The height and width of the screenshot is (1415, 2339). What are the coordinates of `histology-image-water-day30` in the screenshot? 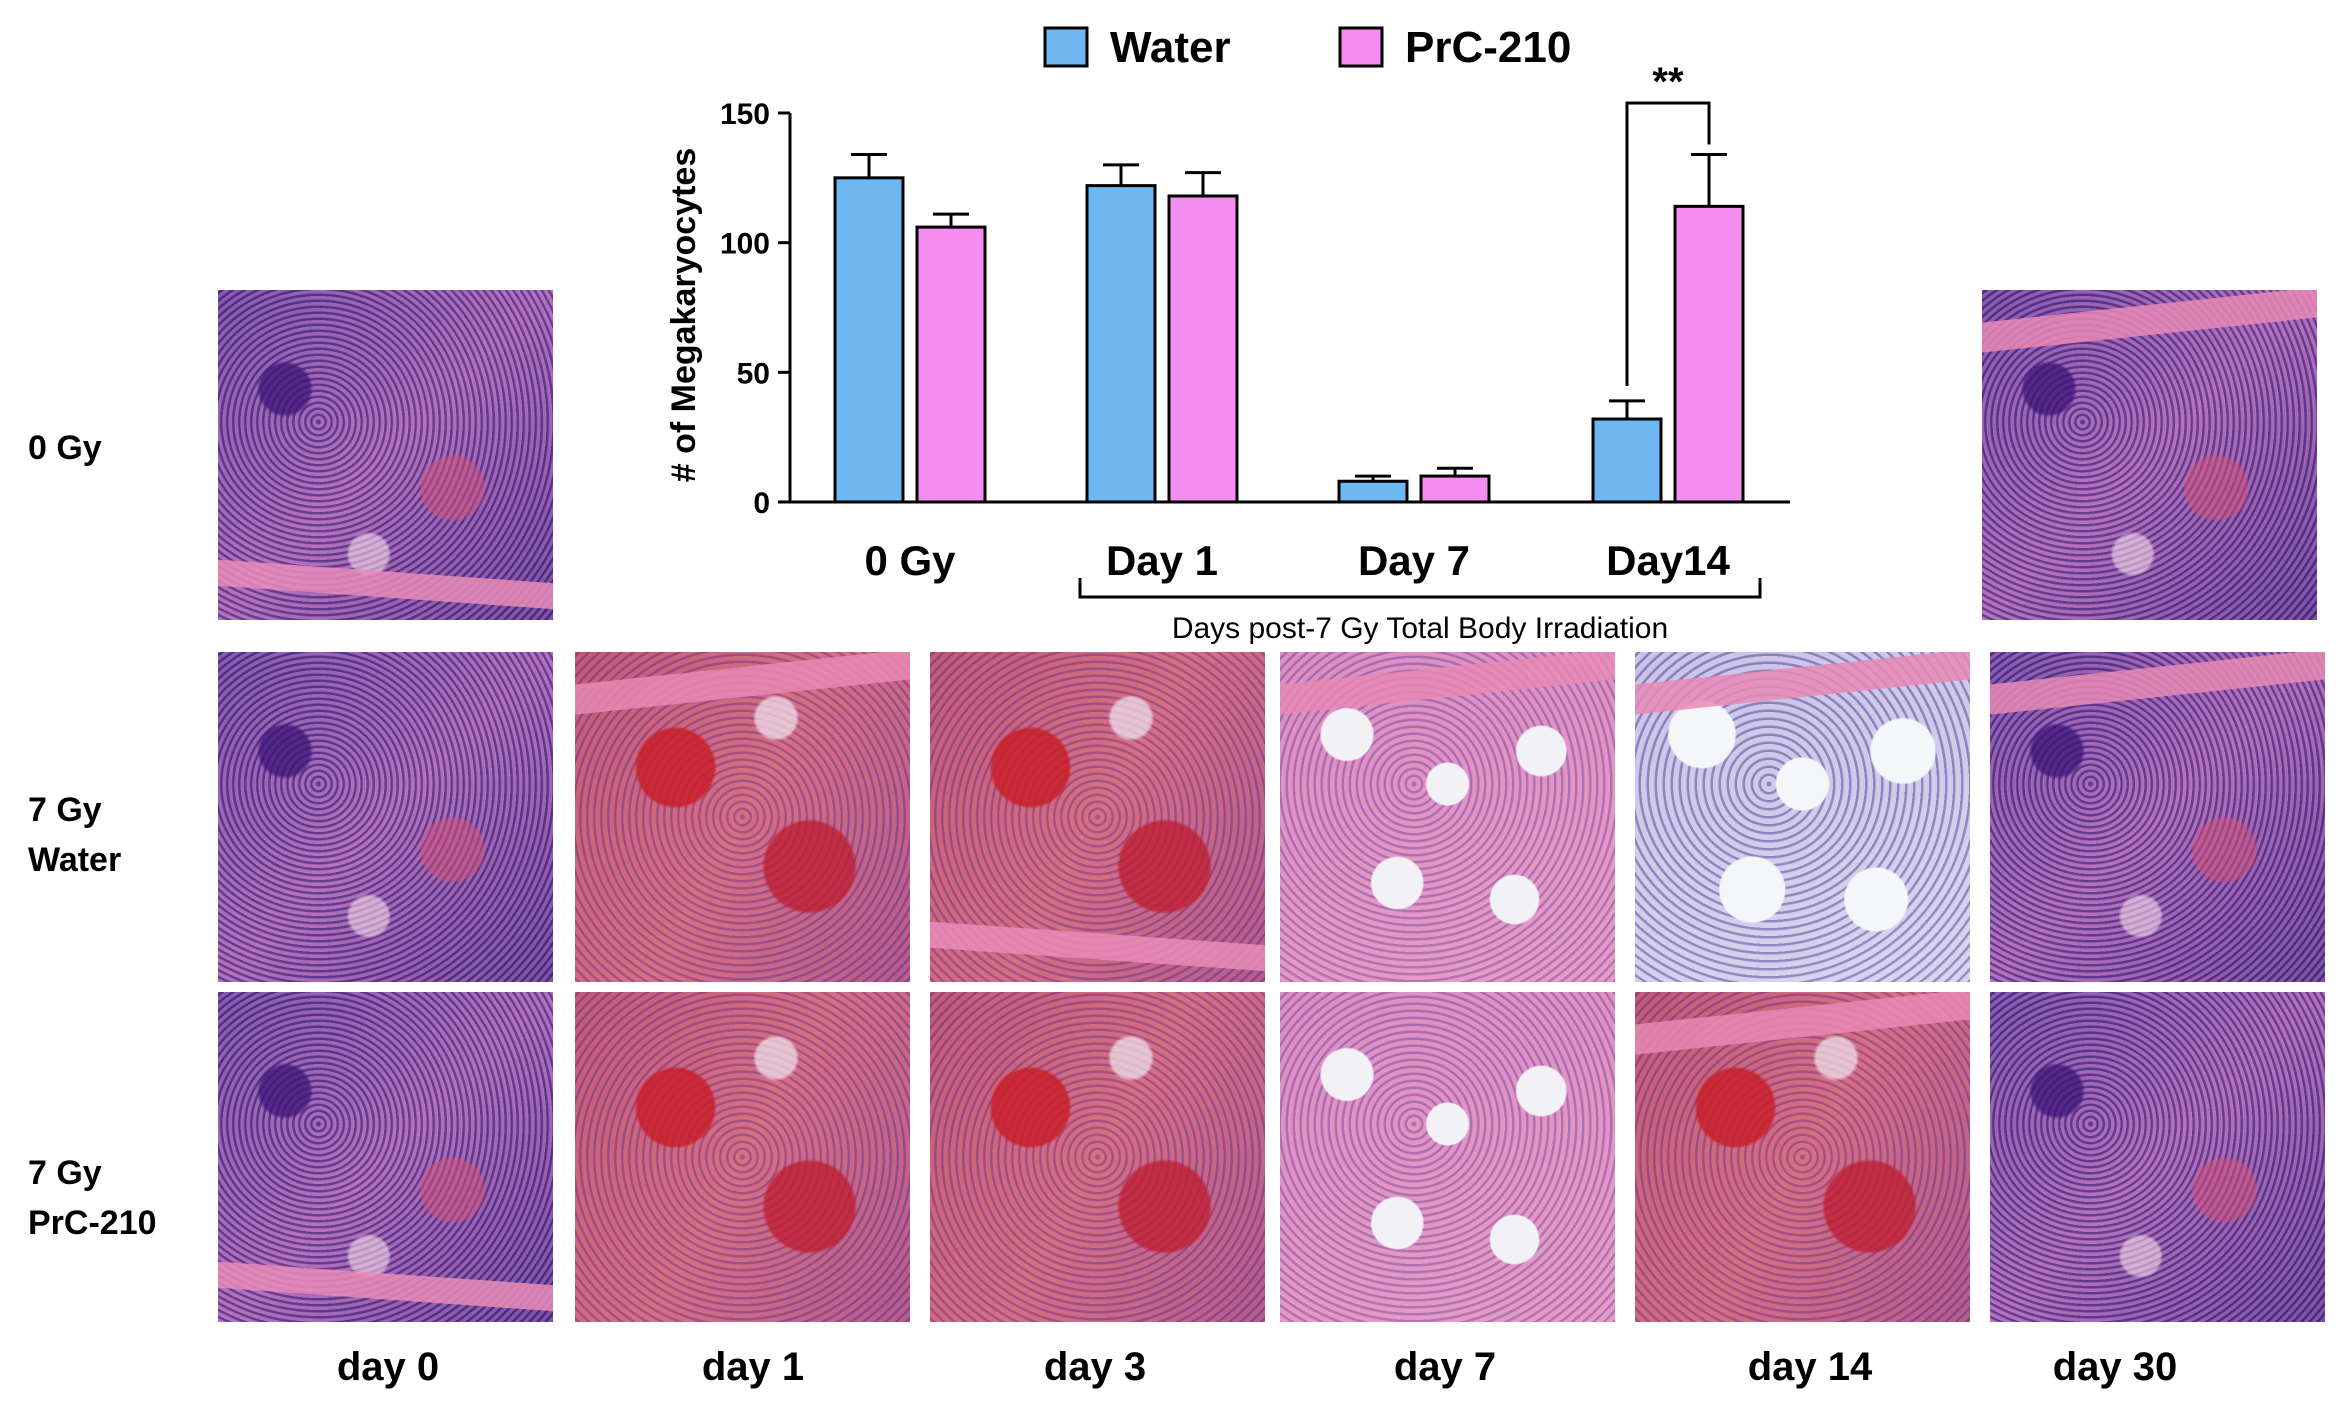 It's located at (2157, 817).